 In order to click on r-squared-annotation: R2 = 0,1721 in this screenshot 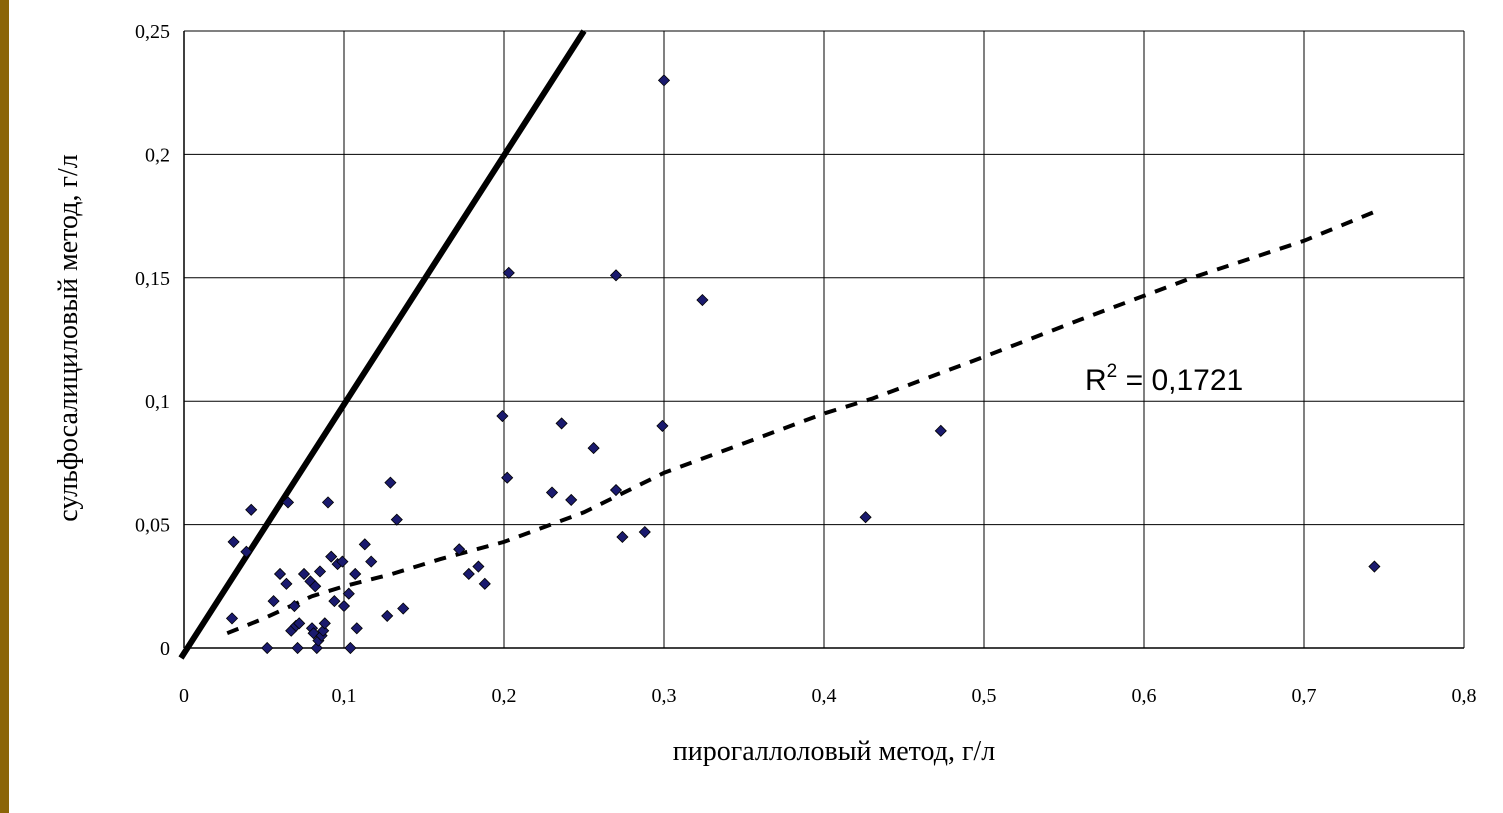, I will do `click(1164, 379)`.